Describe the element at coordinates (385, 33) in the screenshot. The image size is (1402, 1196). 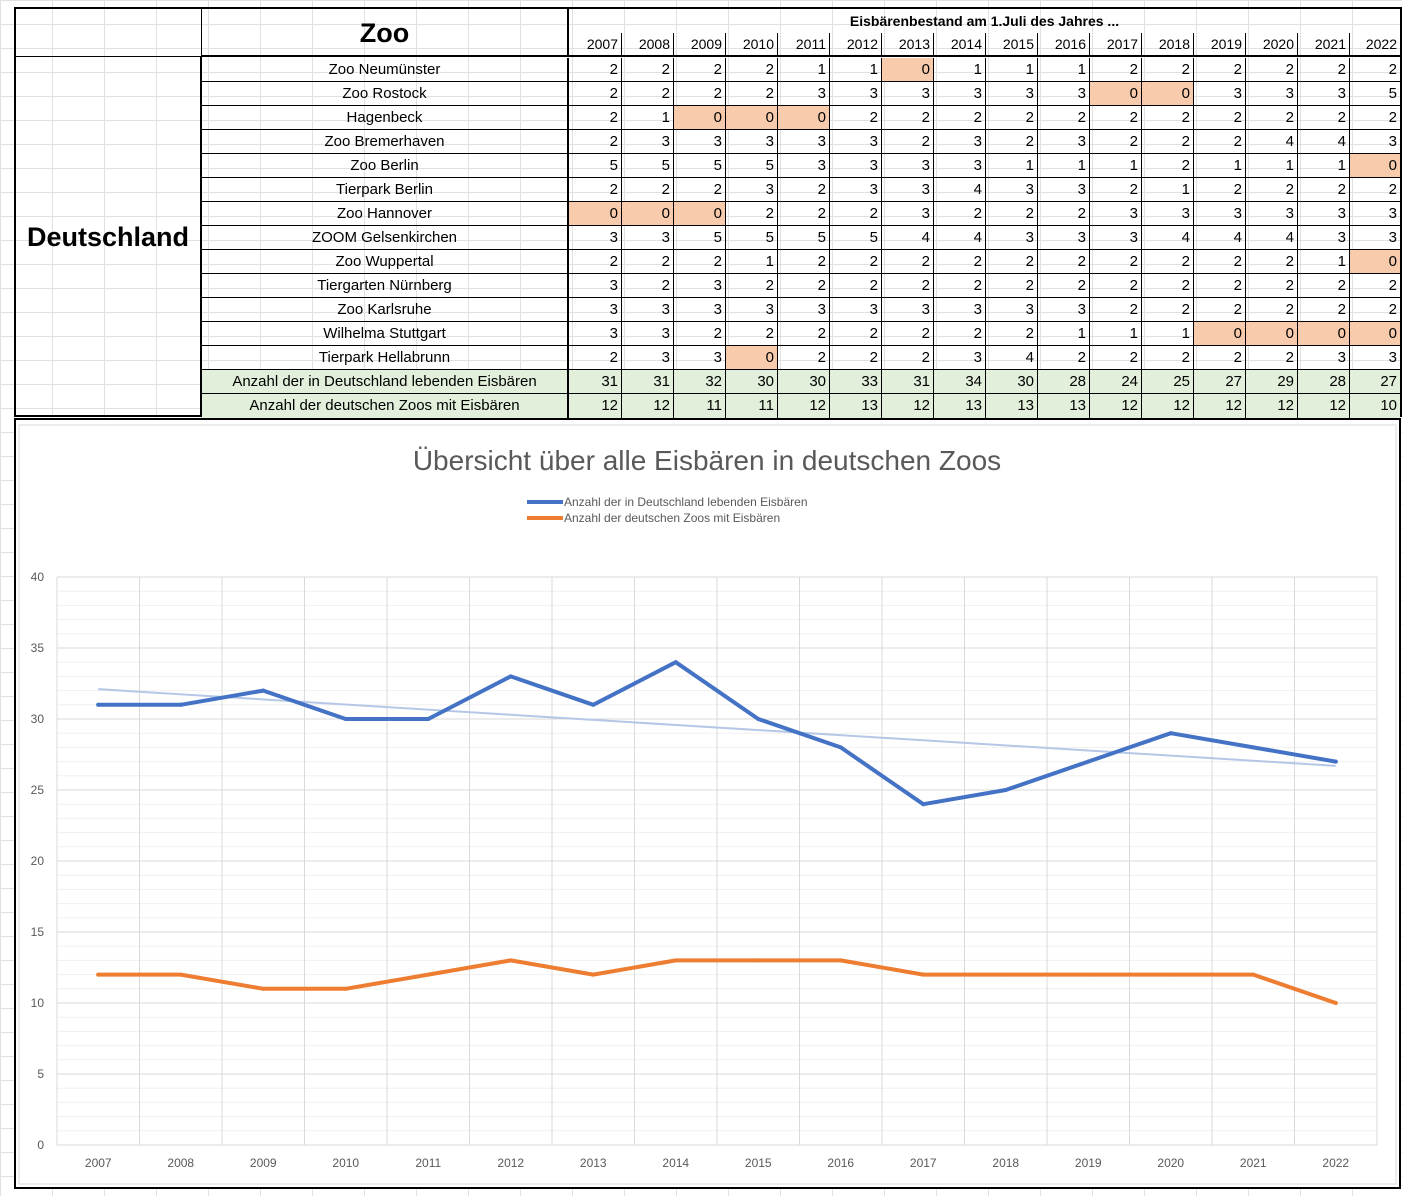
I see `zoo-header: Zoo` at that location.